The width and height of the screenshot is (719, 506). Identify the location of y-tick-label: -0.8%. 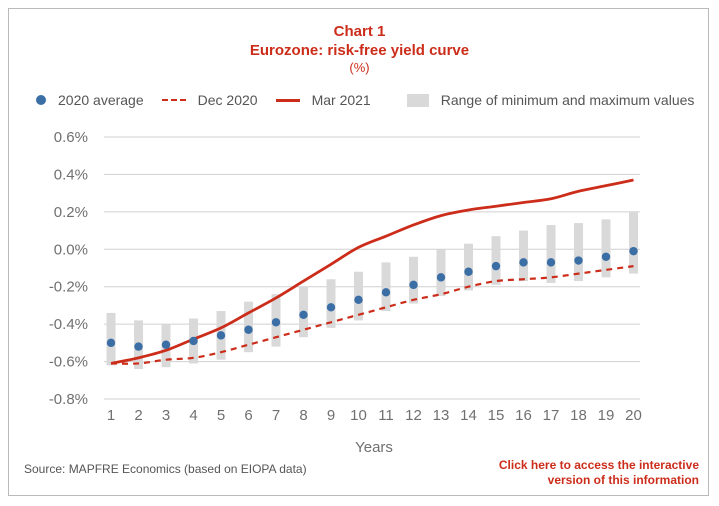
(68, 399).